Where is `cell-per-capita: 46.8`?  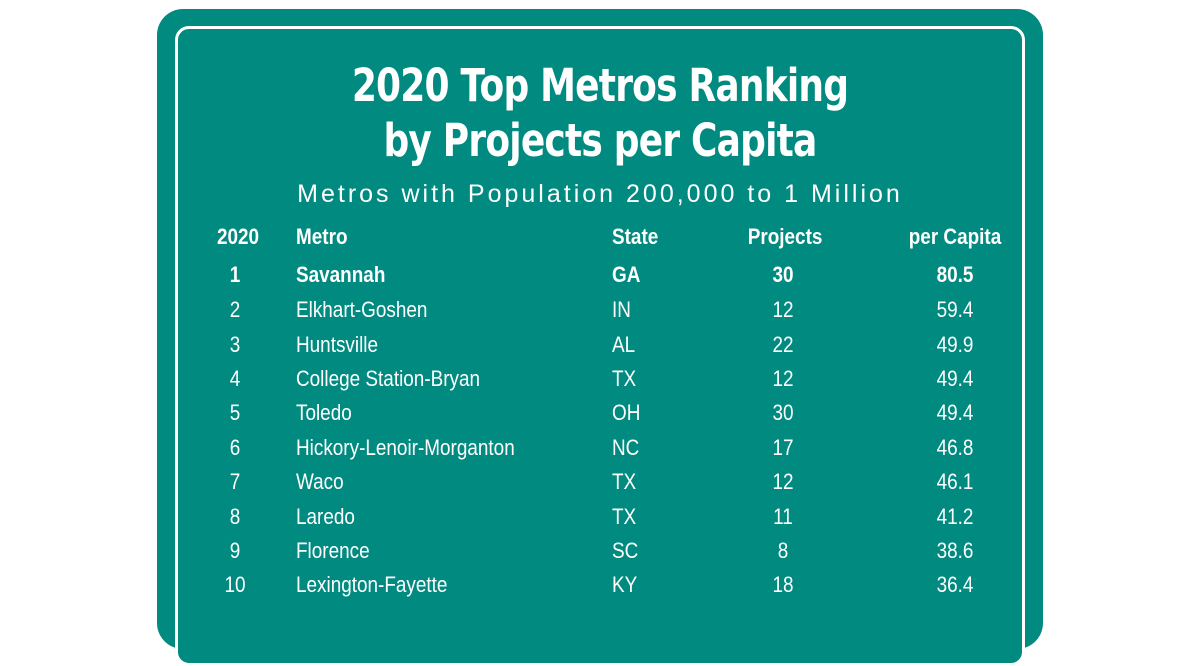 cell-per-capita: 46.8 is located at coordinates (955, 447).